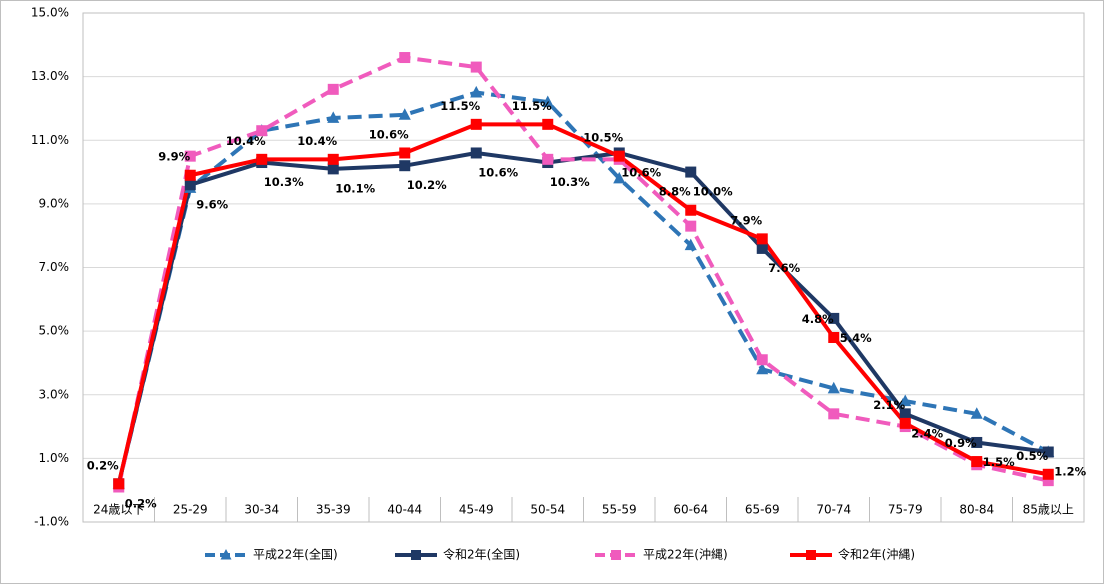 The image size is (1104, 584). Describe the element at coordinates (818, 319) in the screenshot. I see `data-label: 4.8%` at that location.